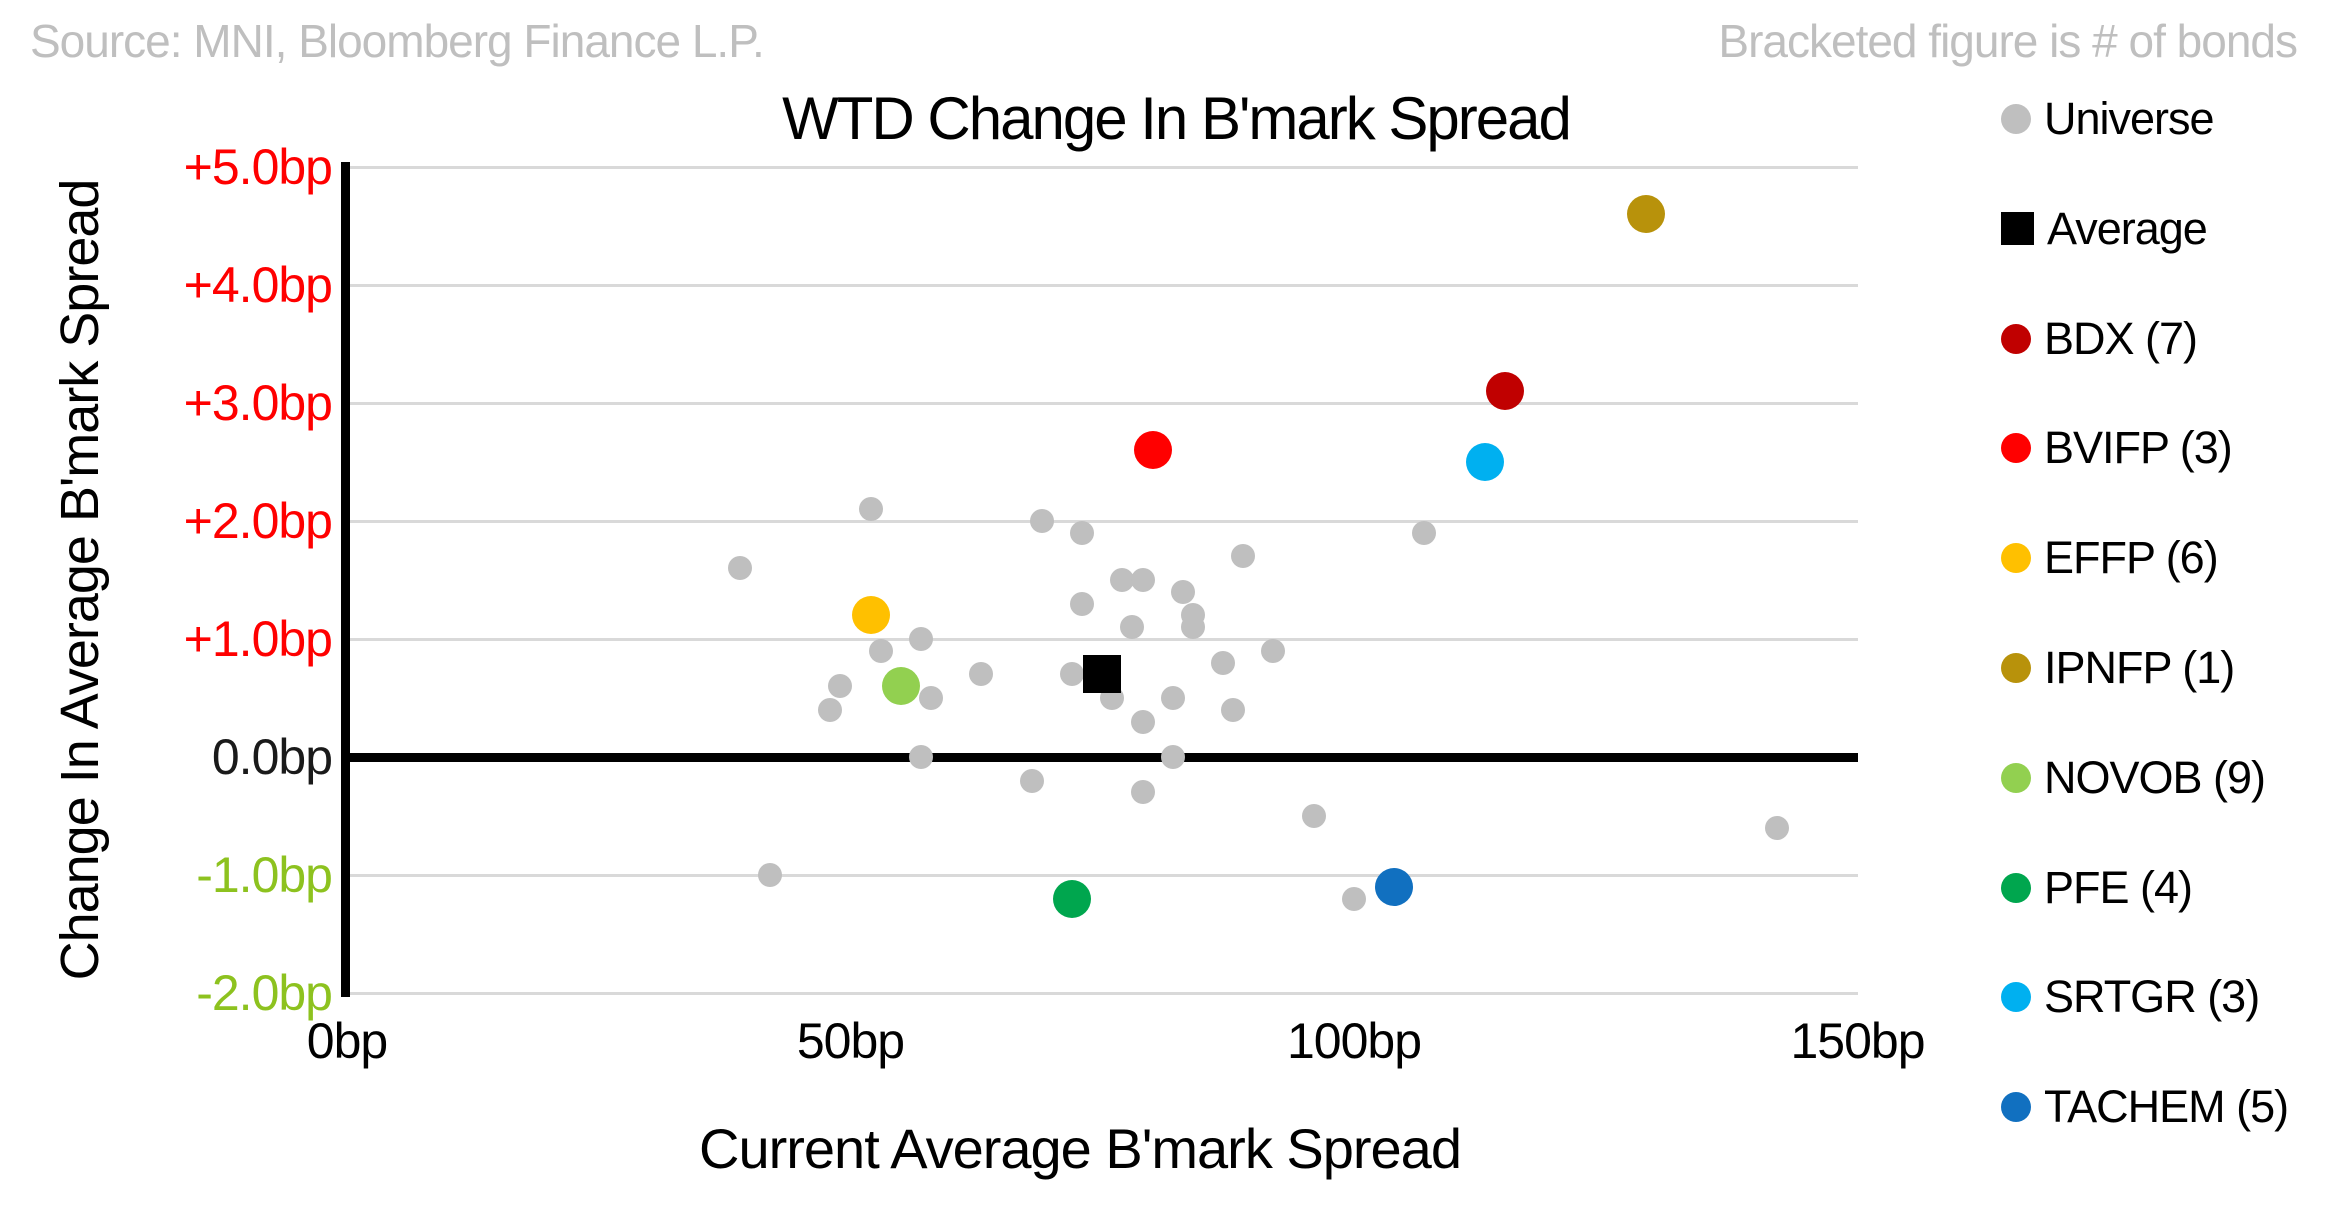  Describe the element at coordinates (1394, 886) in the screenshot. I see `data-point-tachem` at that location.